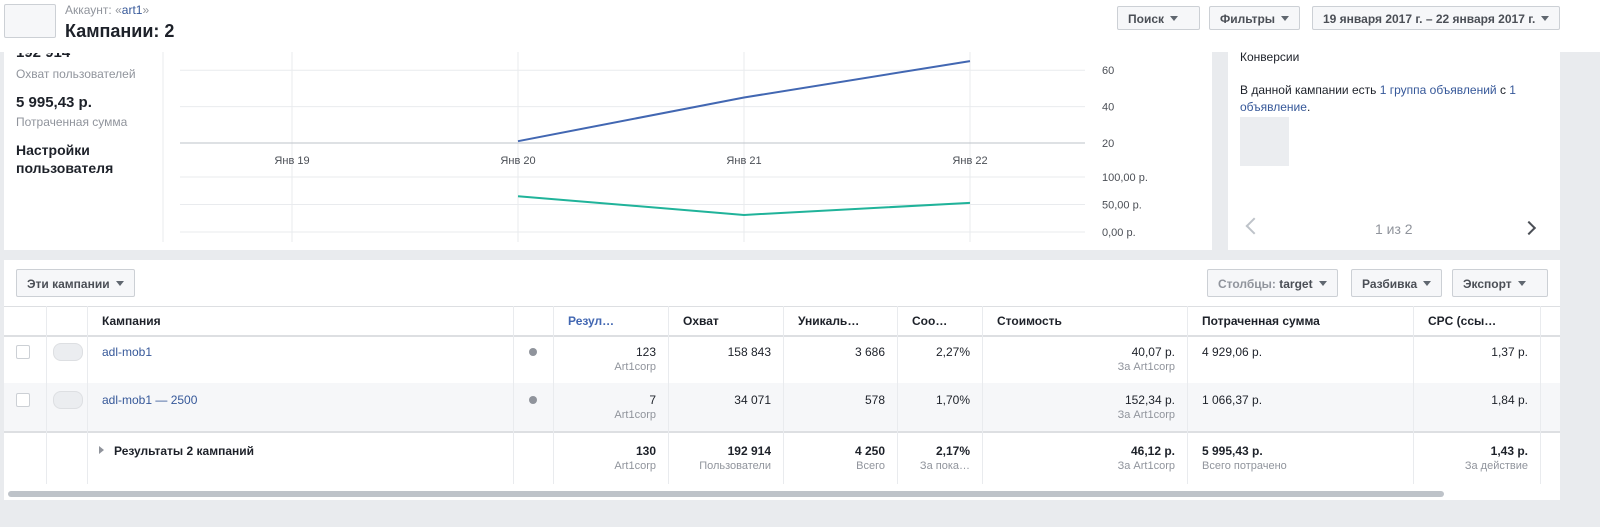  What do you see at coordinates (54, 102) in the screenshot?
I see `stat-value: 5 995,43 р.` at bounding box center [54, 102].